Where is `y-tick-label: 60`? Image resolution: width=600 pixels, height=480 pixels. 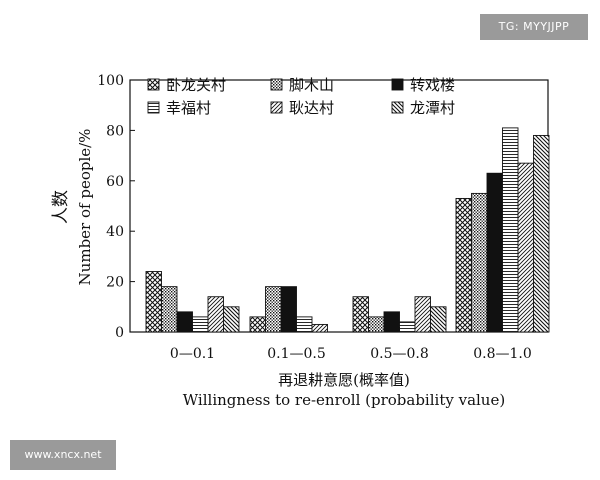 y-tick-label: 60 is located at coordinates (115, 182).